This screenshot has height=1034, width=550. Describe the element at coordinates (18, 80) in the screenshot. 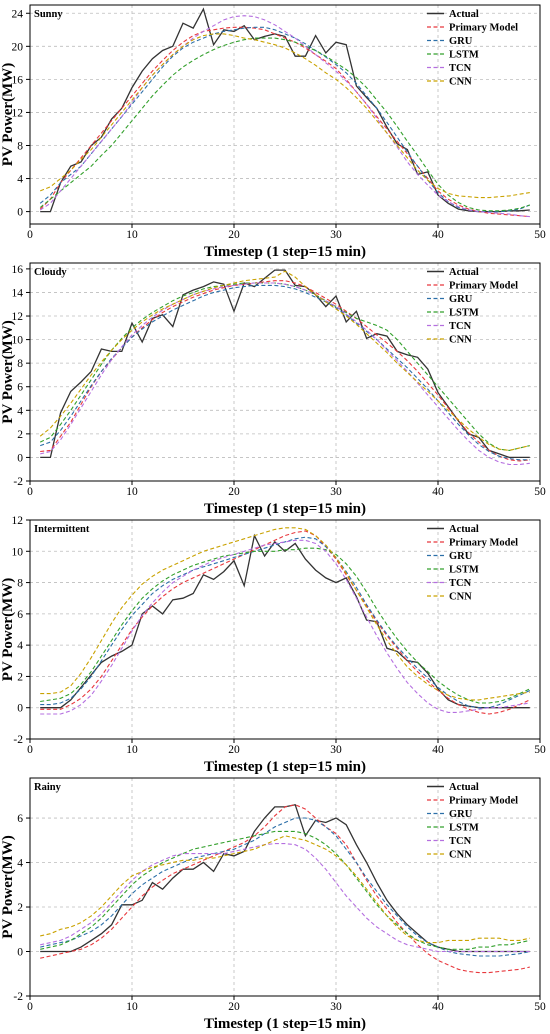

I see `y-tick-label: 16` at that location.